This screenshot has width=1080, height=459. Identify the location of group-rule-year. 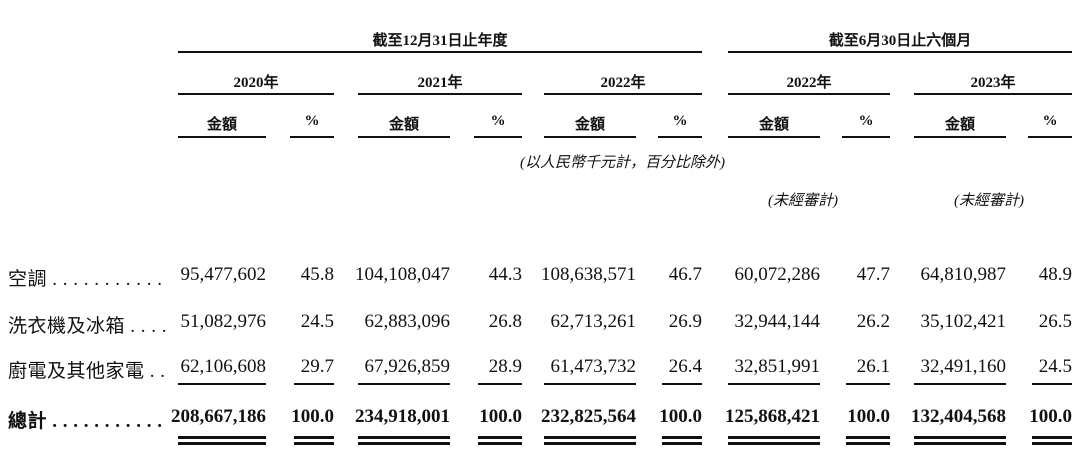
(440, 52).